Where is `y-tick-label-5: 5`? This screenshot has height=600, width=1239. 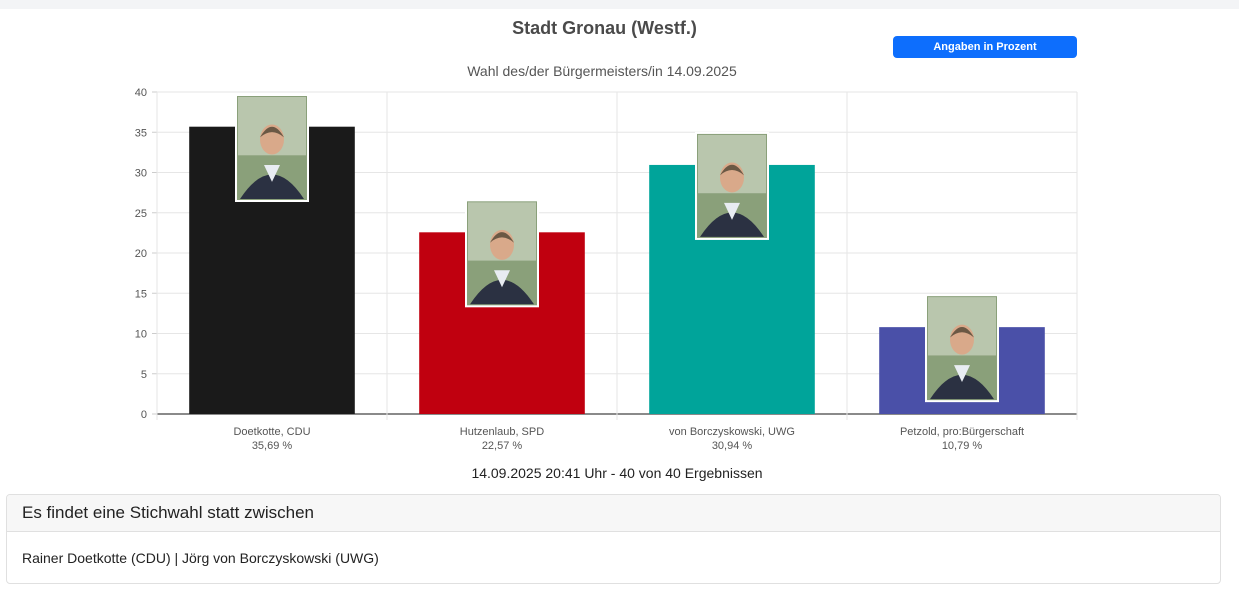
y-tick-label-5: 5 is located at coordinates (144, 375).